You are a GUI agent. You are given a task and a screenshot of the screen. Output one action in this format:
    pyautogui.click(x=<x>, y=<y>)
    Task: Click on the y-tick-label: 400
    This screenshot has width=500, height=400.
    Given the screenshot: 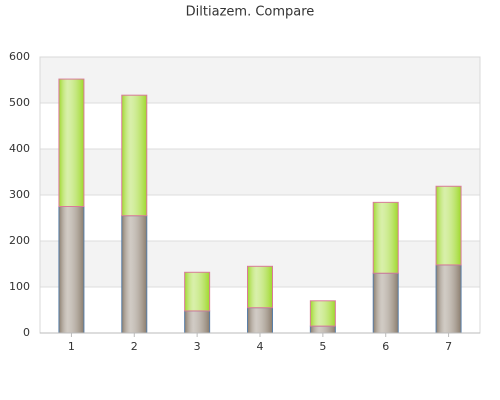 What is the action you would take?
    pyautogui.click(x=19, y=148)
    